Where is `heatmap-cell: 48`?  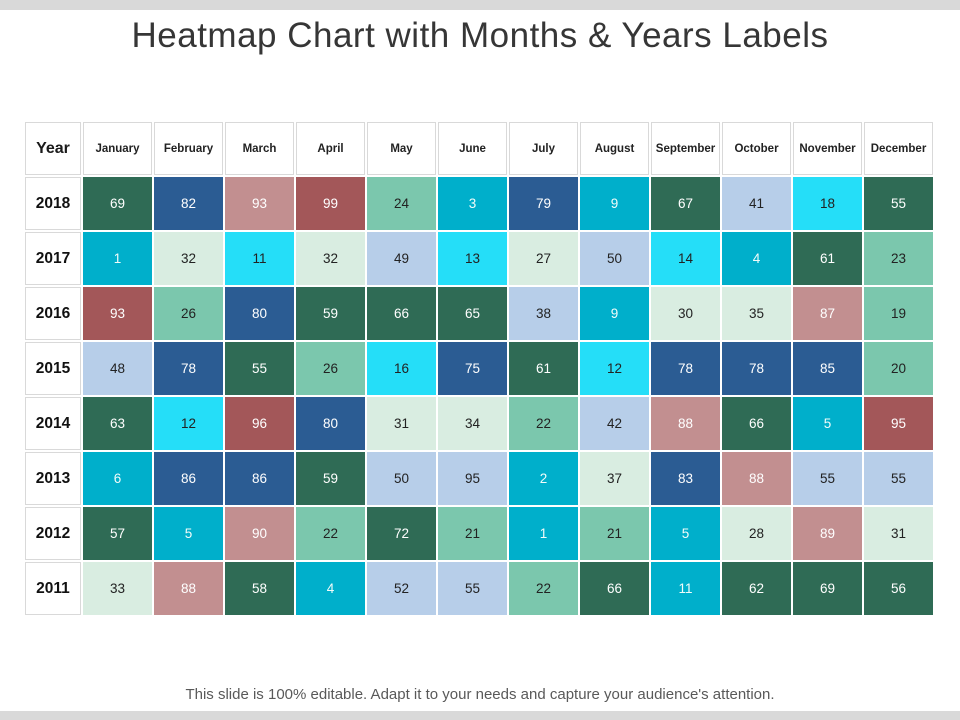 heatmap-cell: 48 is located at coordinates (117, 368).